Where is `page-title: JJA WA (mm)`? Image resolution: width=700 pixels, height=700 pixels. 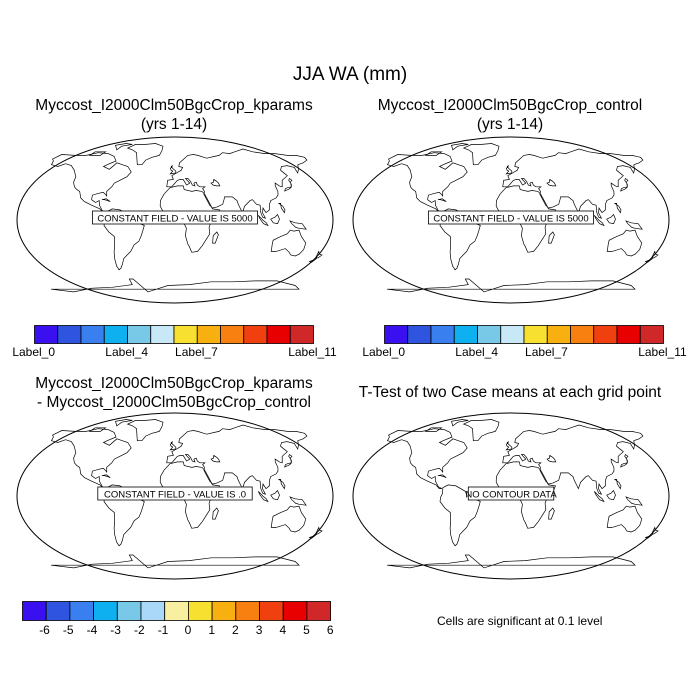
page-title: JJA WA (mm) is located at coordinates (350, 74).